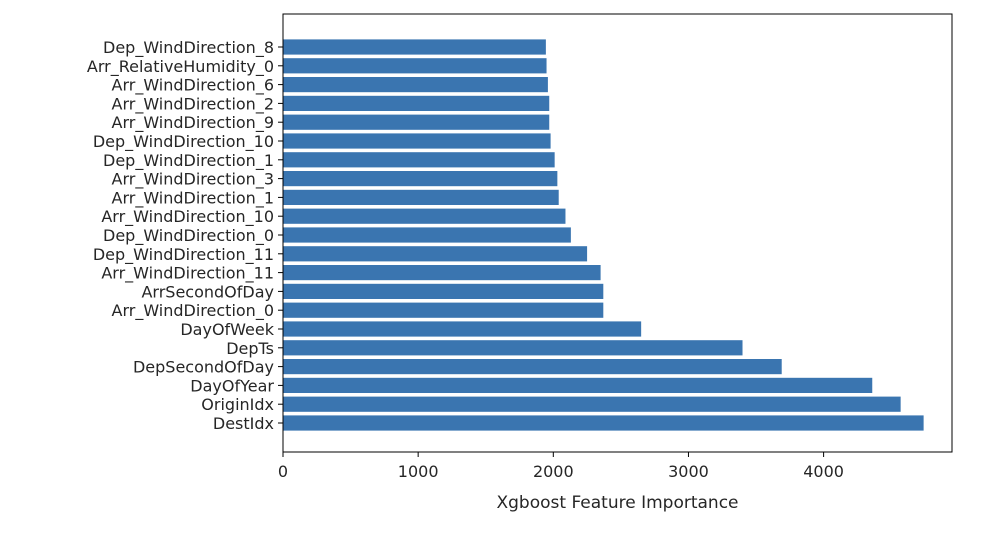 This screenshot has height=546, width=984. Describe the element at coordinates (188, 236) in the screenshot. I see `y-tick-label: Dep_WindDirection_0` at that location.